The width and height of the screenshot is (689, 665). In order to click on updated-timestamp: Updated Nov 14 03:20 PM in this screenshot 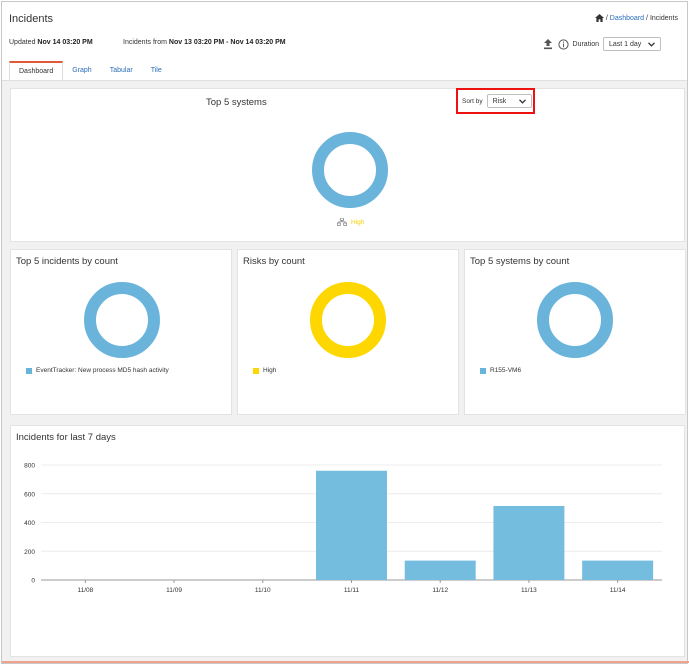, I will do `click(51, 42)`.